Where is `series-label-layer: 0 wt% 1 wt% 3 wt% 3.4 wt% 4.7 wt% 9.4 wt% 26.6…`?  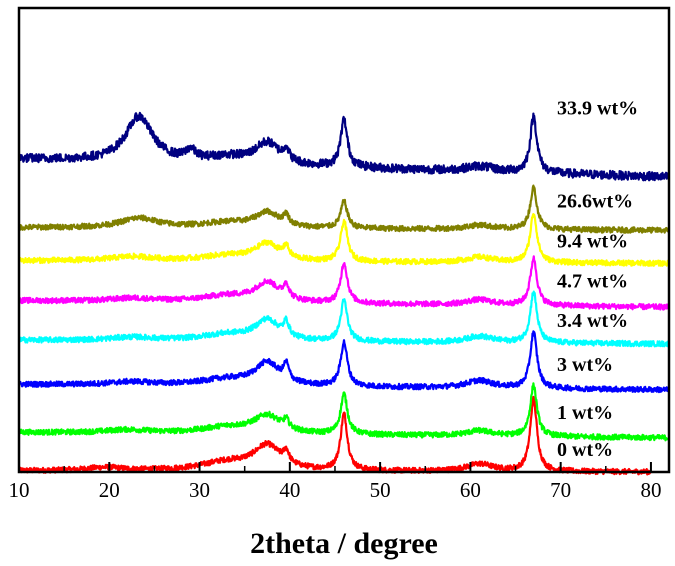 series-label-layer: 0 wt% 1 wt% 3 wt% 3.4 wt% 4.7 wt% 9.4 wt% 26.6… is located at coordinates (597, 279).